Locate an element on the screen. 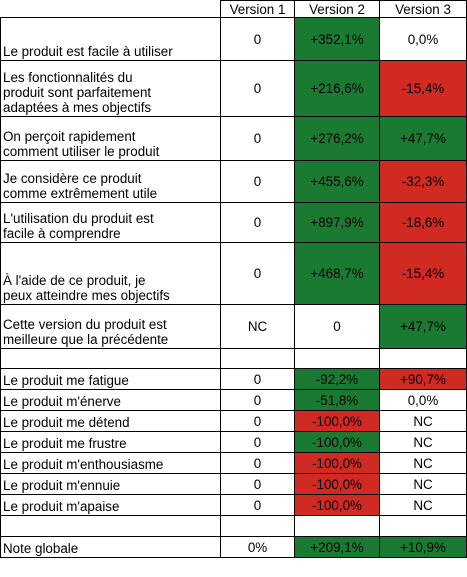 This screenshot has height=577, width=467. row-label-line: peux atteindre mes objectifs is located at coordinates (86, 295).